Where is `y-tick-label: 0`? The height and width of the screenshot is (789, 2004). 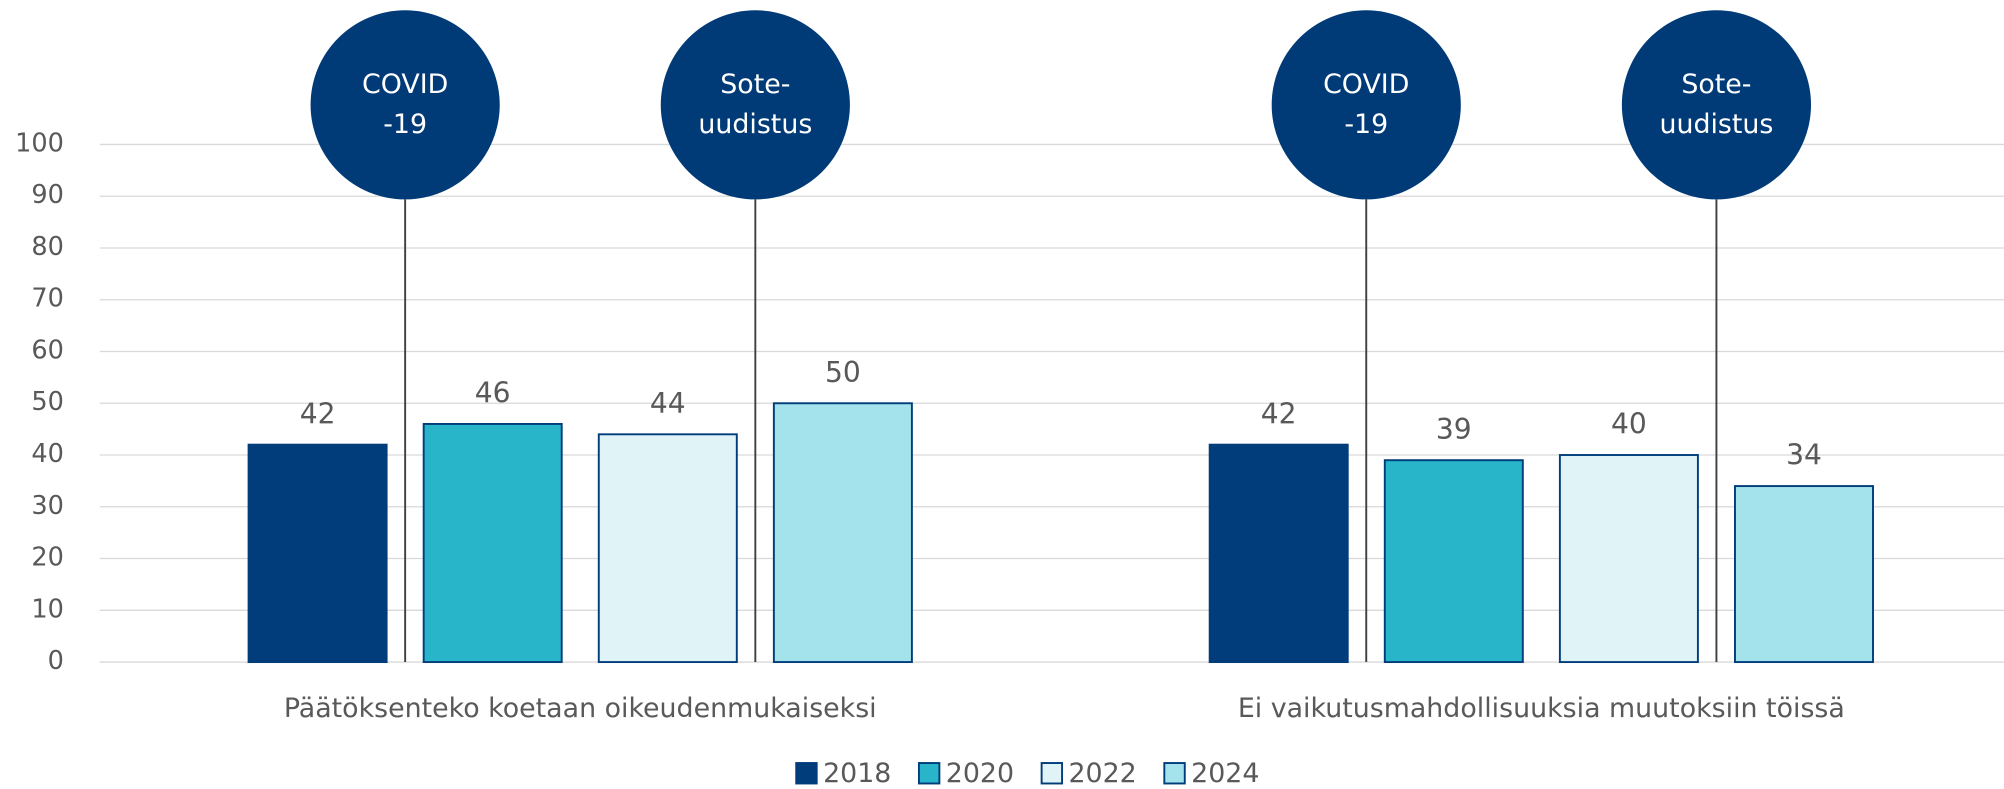
y-tick-label: 0 is located at coordinates (56, 661).